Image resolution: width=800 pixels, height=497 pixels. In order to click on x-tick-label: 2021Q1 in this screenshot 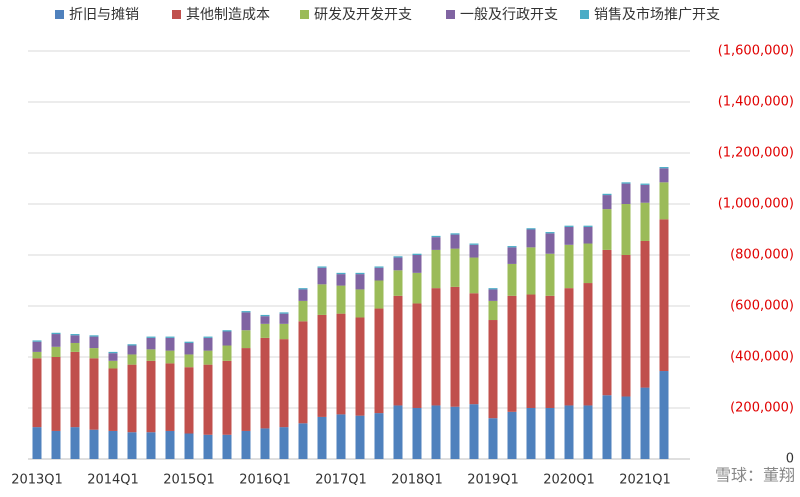, I will do `click(645, 480)`.